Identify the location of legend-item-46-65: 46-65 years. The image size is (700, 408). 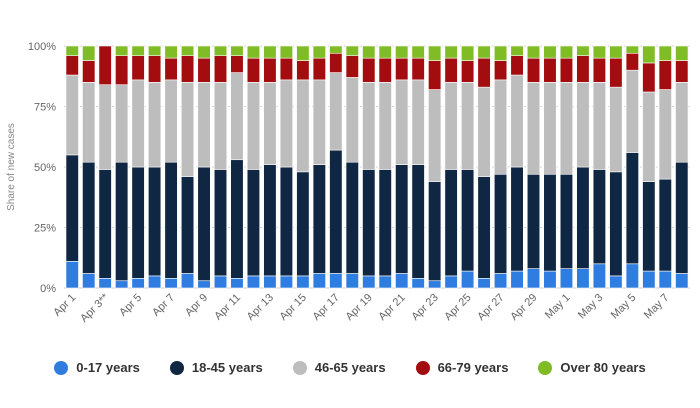
(339, 367).